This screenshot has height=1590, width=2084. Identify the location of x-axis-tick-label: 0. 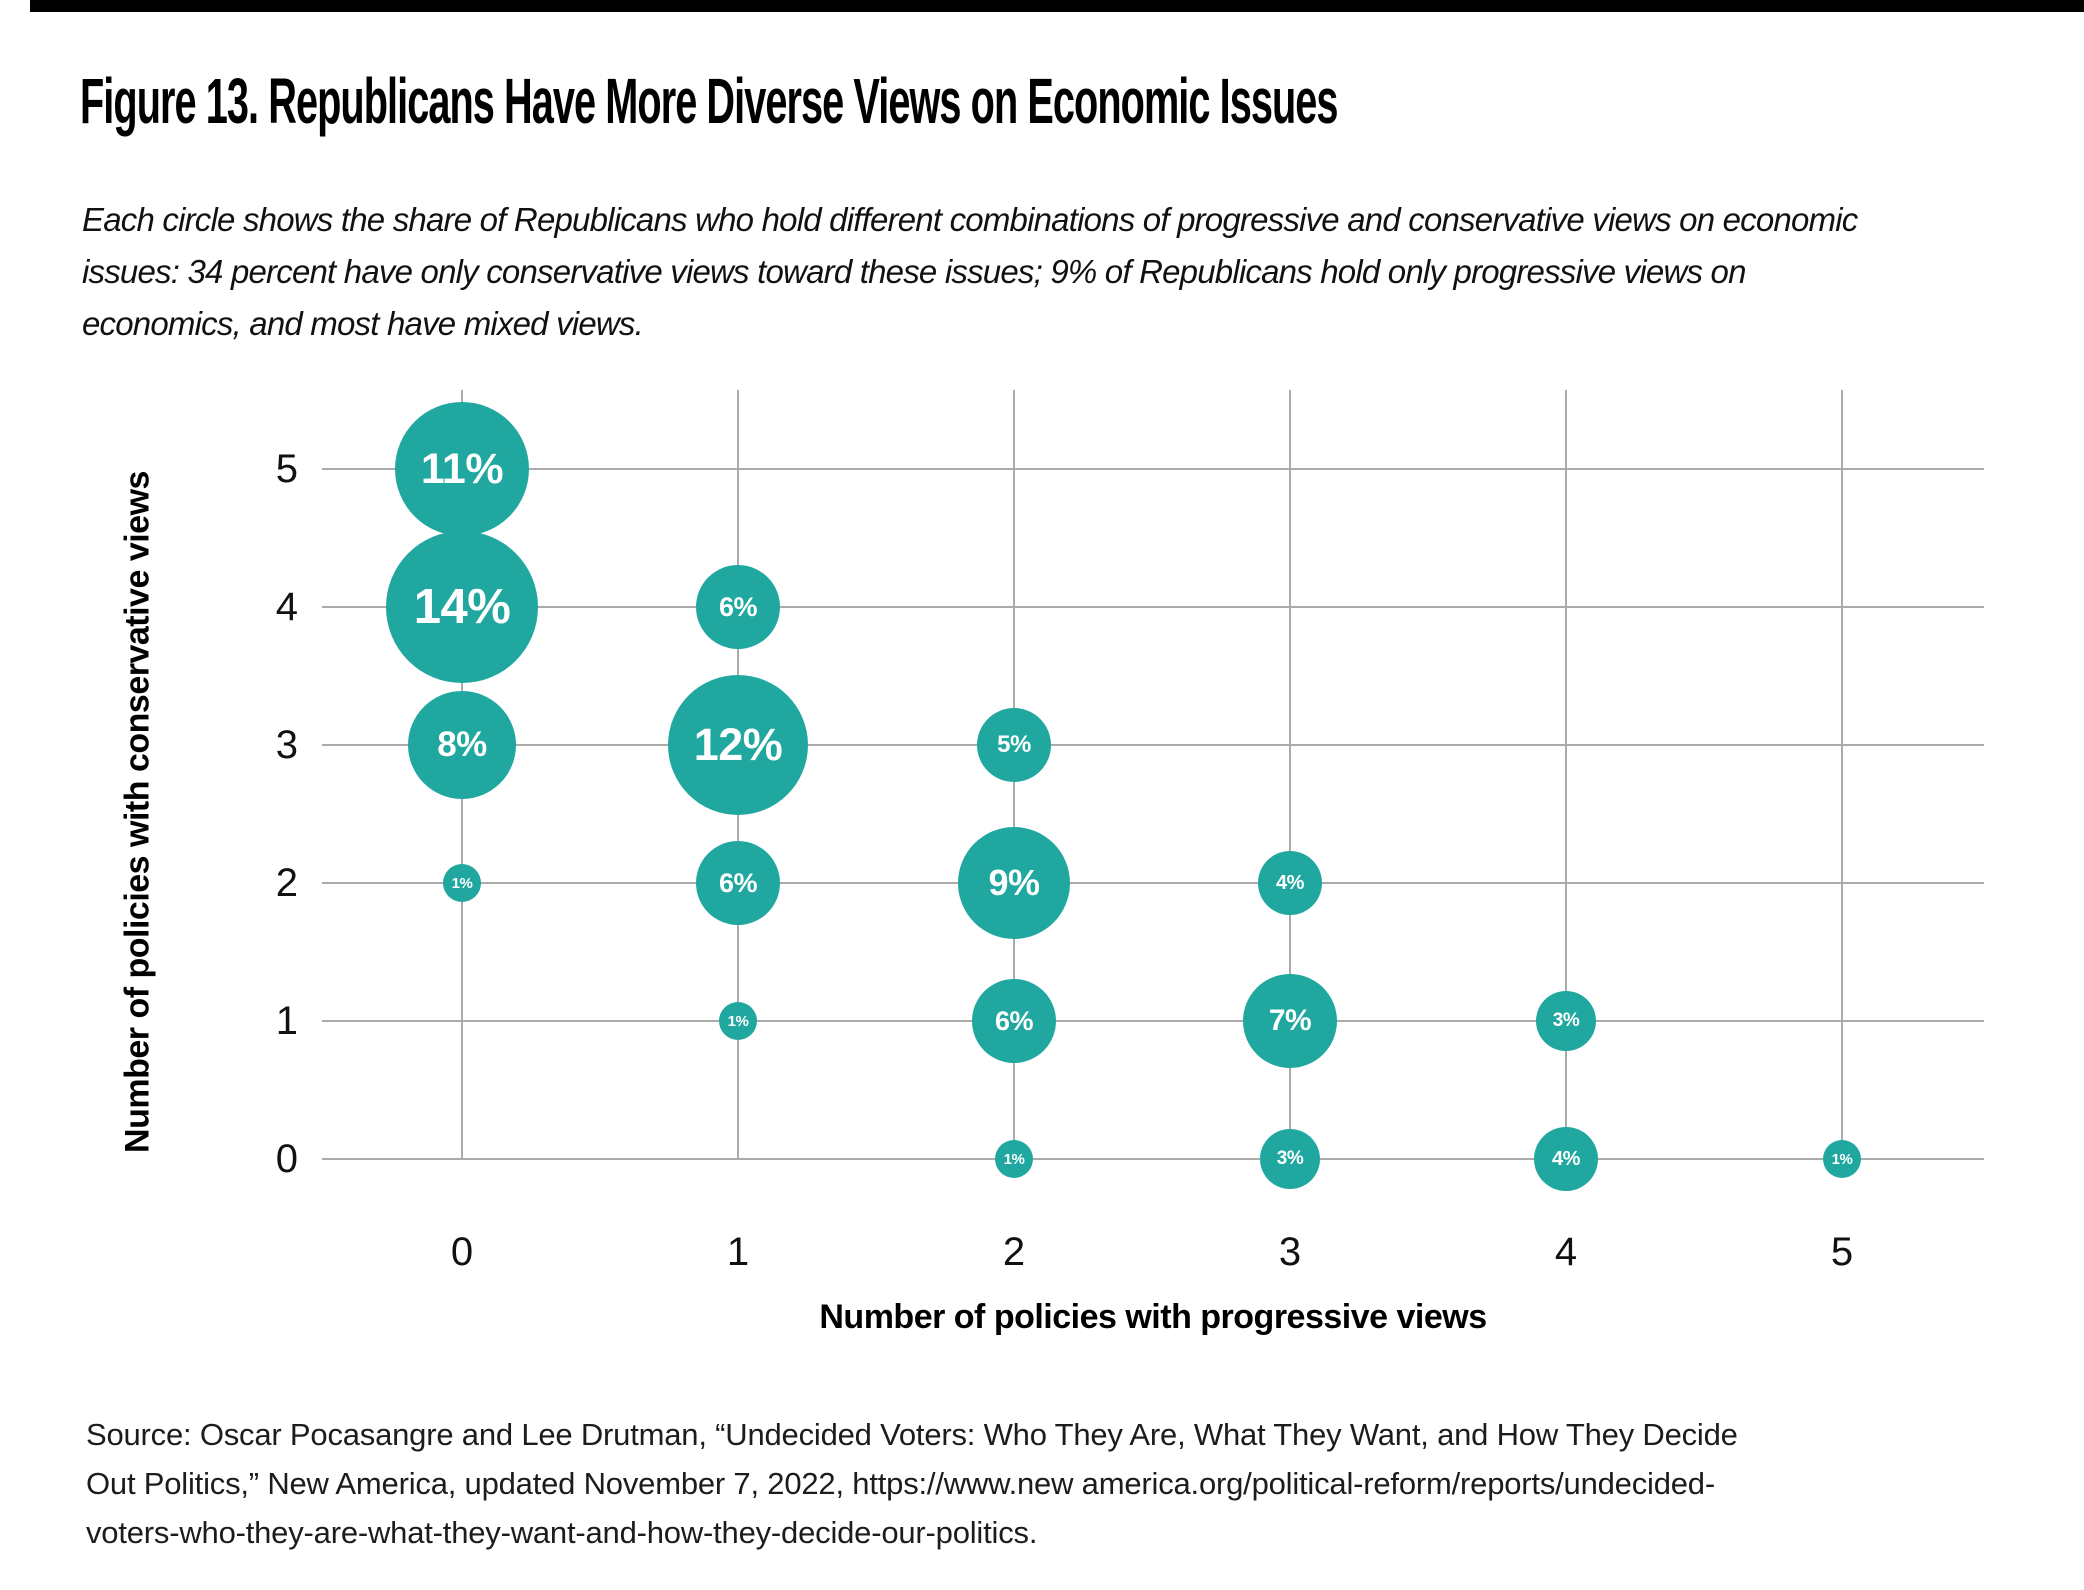
(462, 1252).